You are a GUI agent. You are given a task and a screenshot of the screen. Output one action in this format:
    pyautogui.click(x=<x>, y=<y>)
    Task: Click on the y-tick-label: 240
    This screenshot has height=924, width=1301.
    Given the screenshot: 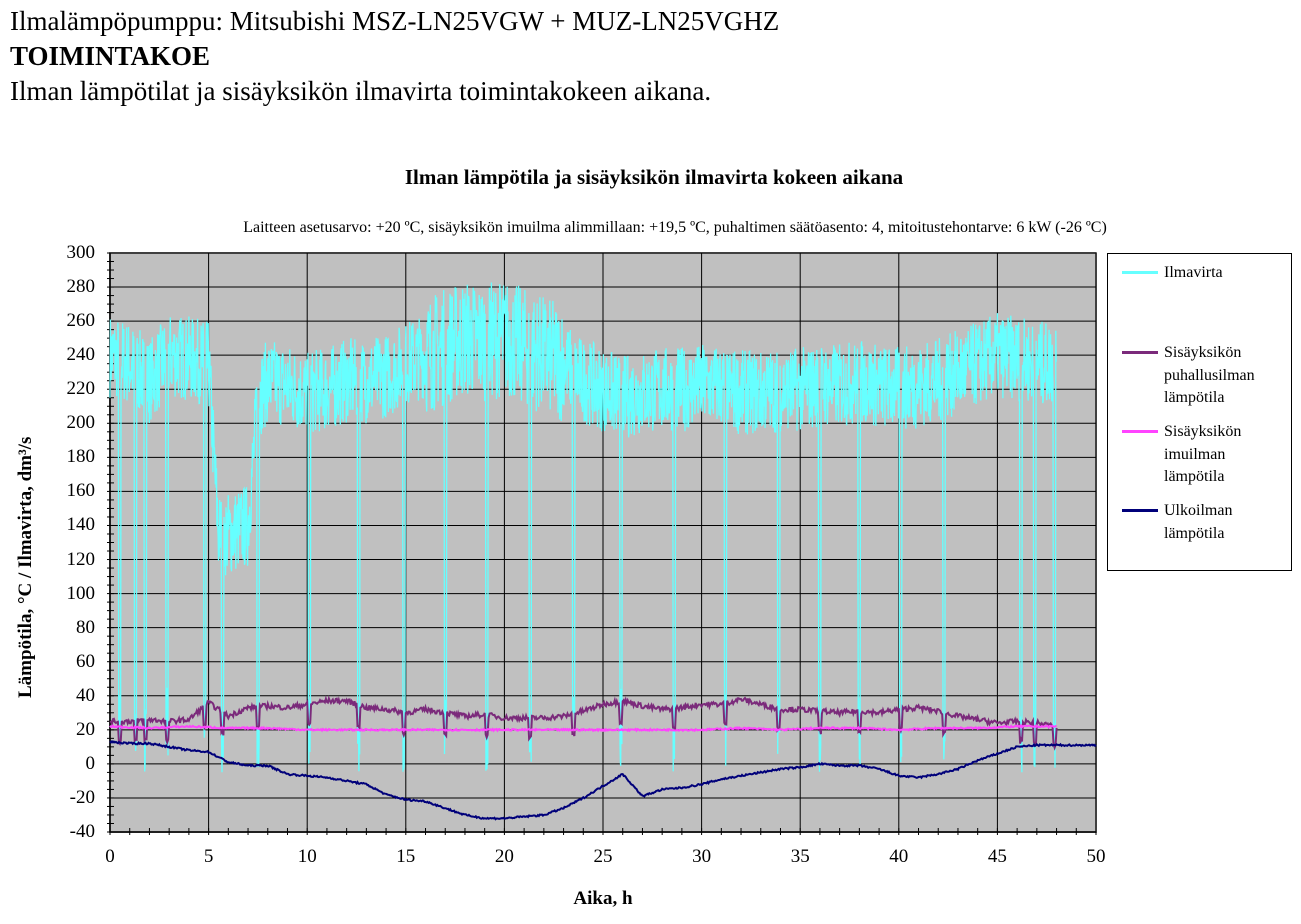 What is the action you would take?
    pyautogui.click(x=81, y=355)
    